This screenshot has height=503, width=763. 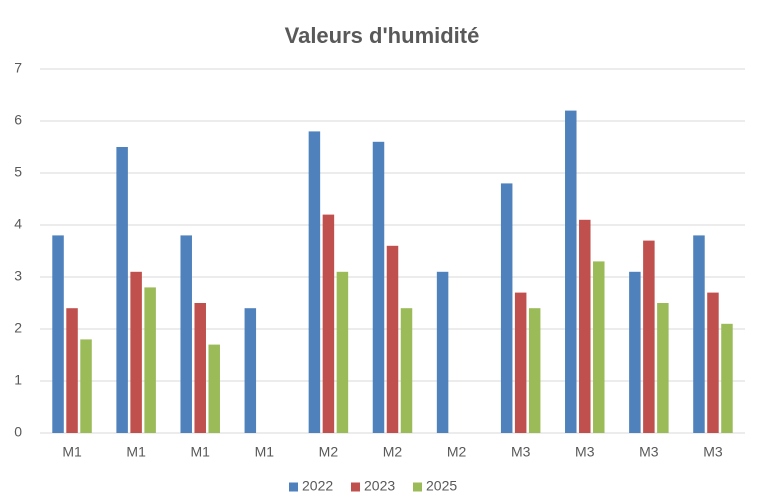 I want to click on y-tick-label: 4, so click(x=18, y=224).